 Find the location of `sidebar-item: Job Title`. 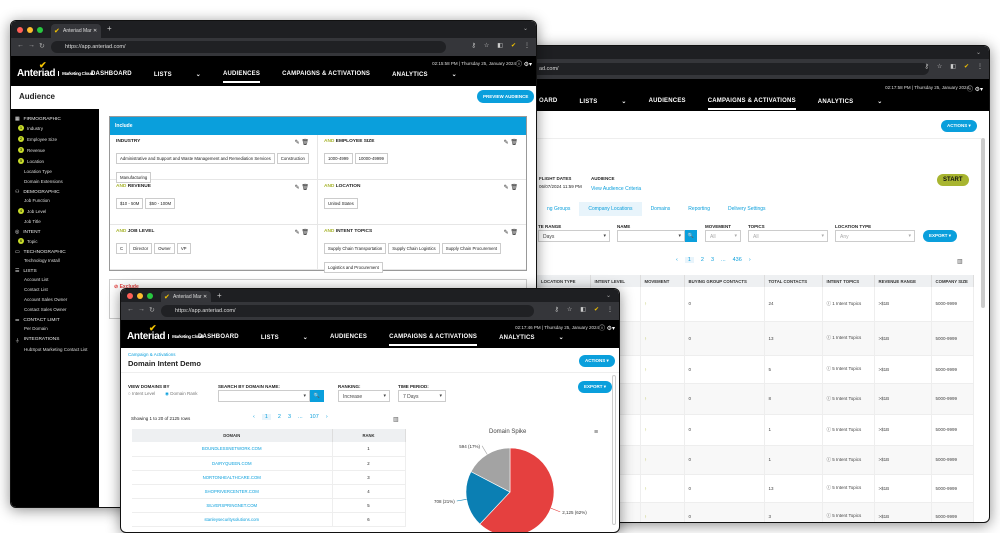

sidebar-item: Job Title is located at coordinates (61, 221).